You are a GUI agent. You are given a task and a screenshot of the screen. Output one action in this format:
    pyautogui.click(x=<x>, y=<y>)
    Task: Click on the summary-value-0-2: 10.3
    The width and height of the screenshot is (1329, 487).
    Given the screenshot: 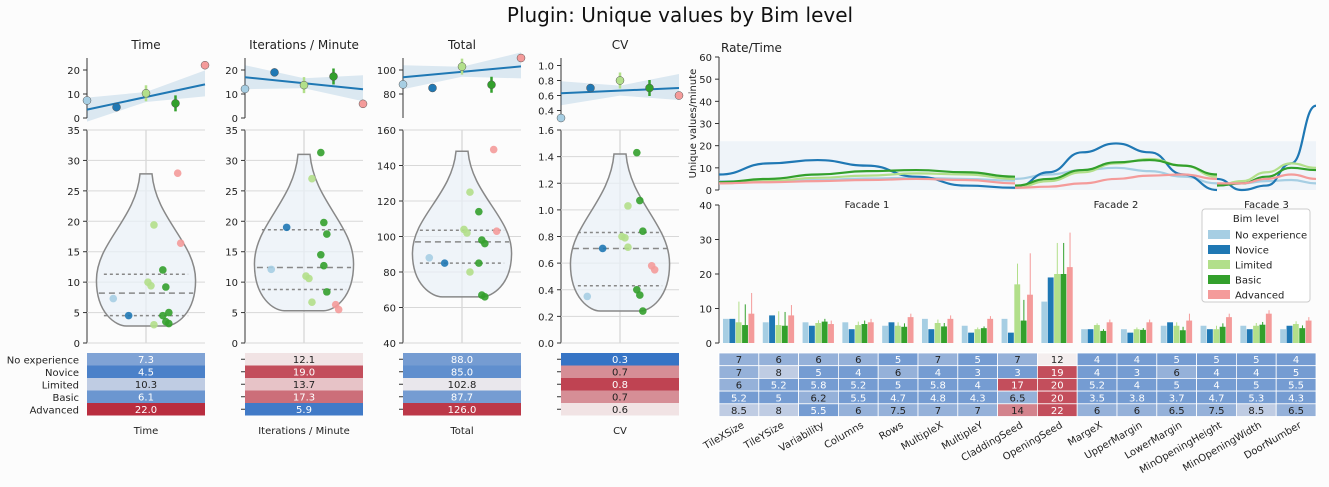 What is the action you would take?
    pyautogui.click(x=146, y=385)
    